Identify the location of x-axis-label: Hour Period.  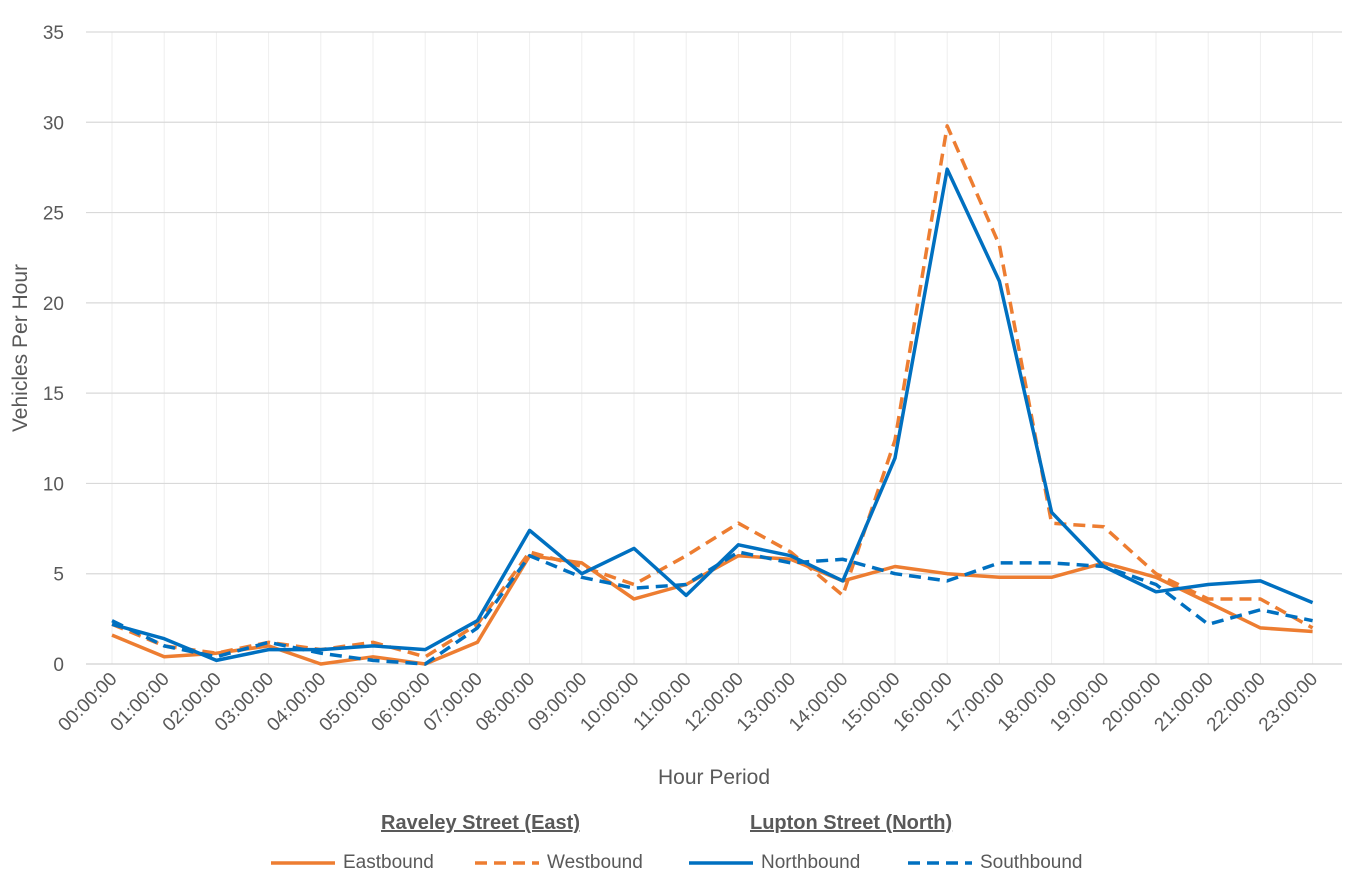
(714, 777).